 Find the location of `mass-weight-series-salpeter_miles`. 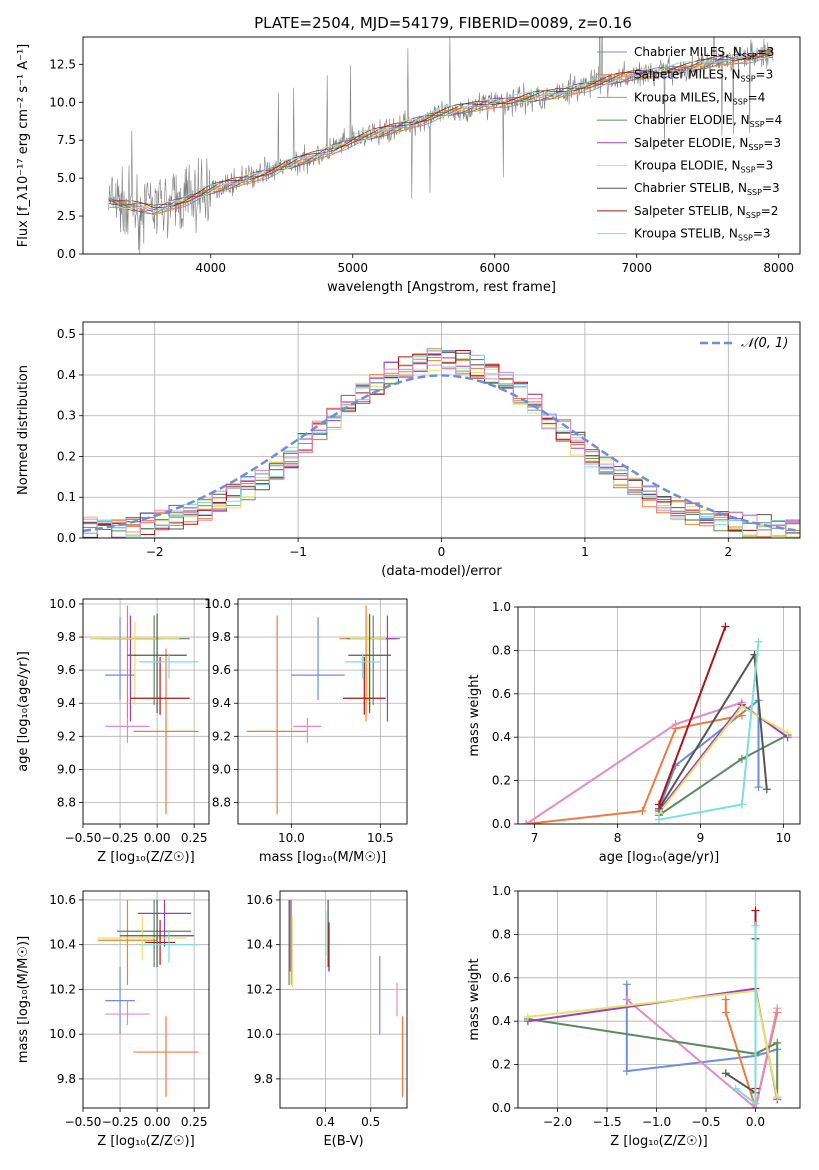

mass-weight-series-salpeter_miles is located at coordinates (634, 769).